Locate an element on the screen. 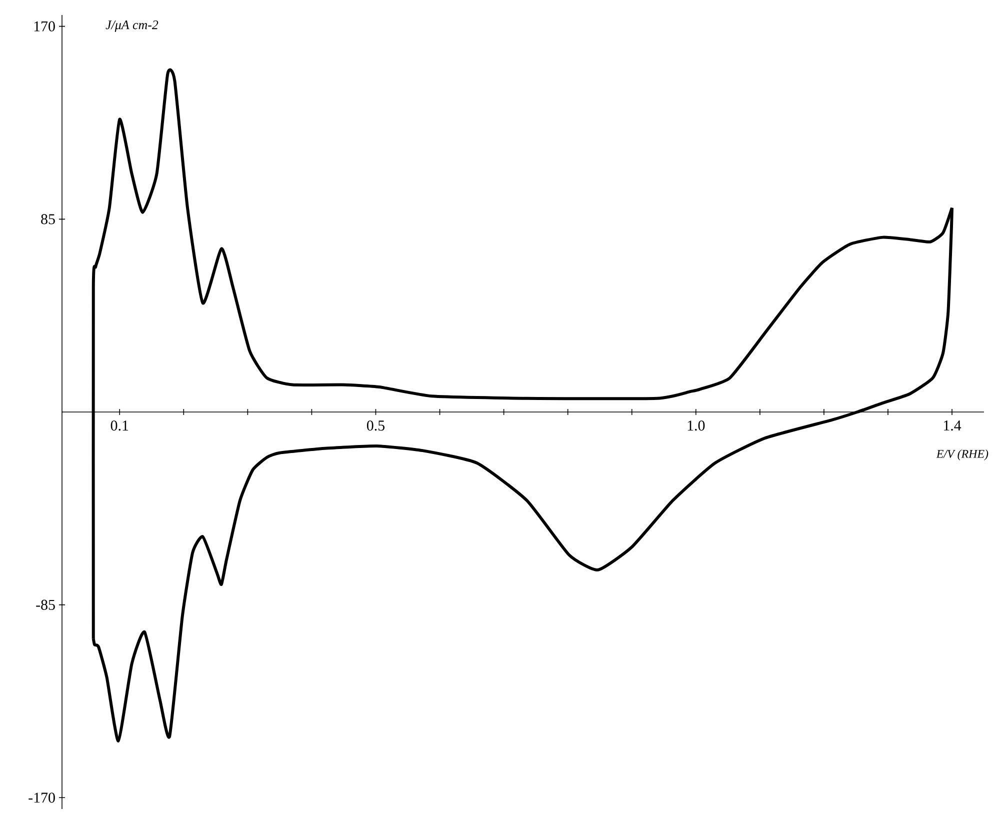  x-tick-label: 0.1 is located at coordinates (119, 425).